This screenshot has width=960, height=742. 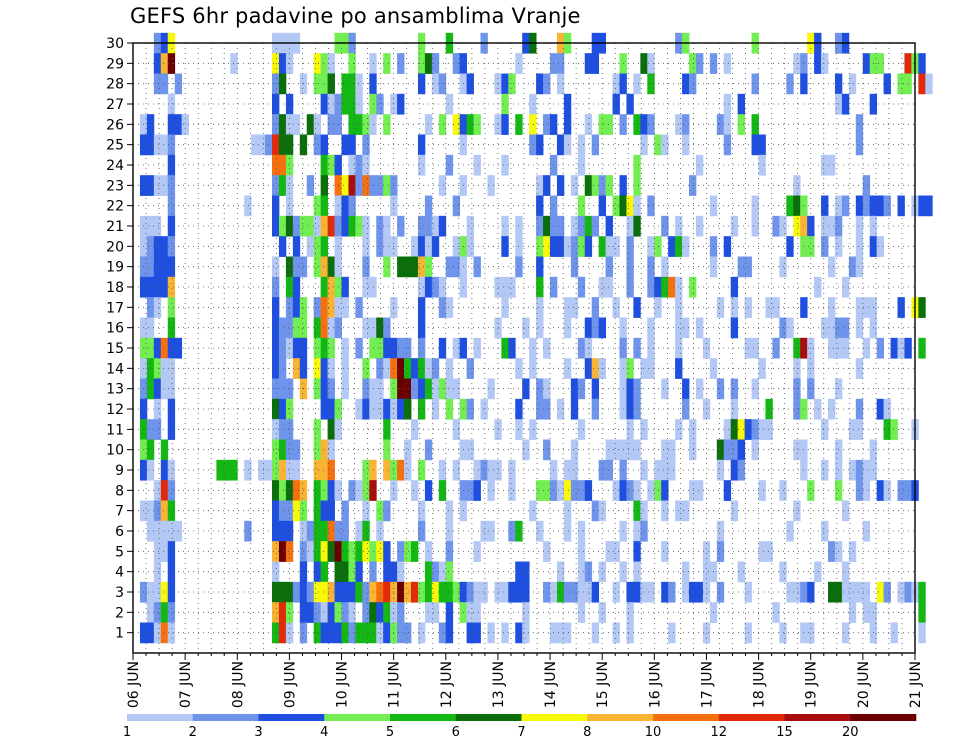 I want to click on legend-label: 6, so click(x=456, y=732).